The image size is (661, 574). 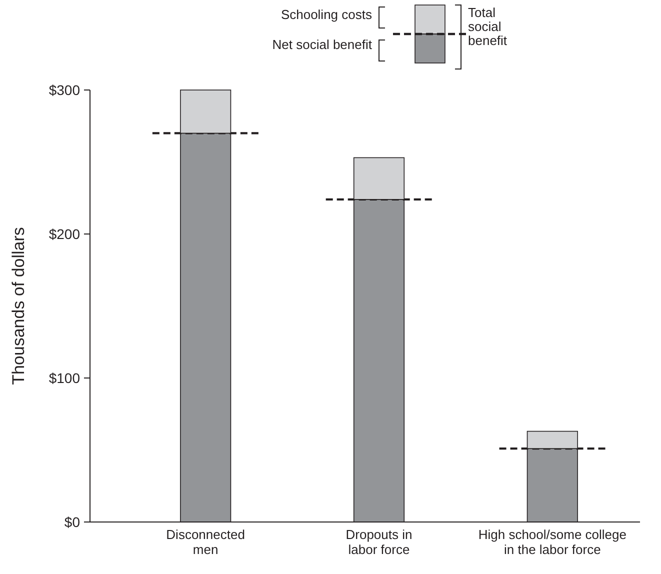 What do you see at coordinates (64, 378) in the screenshot?
I see `y-tick-label: $100` at bounding box center [64, 378].